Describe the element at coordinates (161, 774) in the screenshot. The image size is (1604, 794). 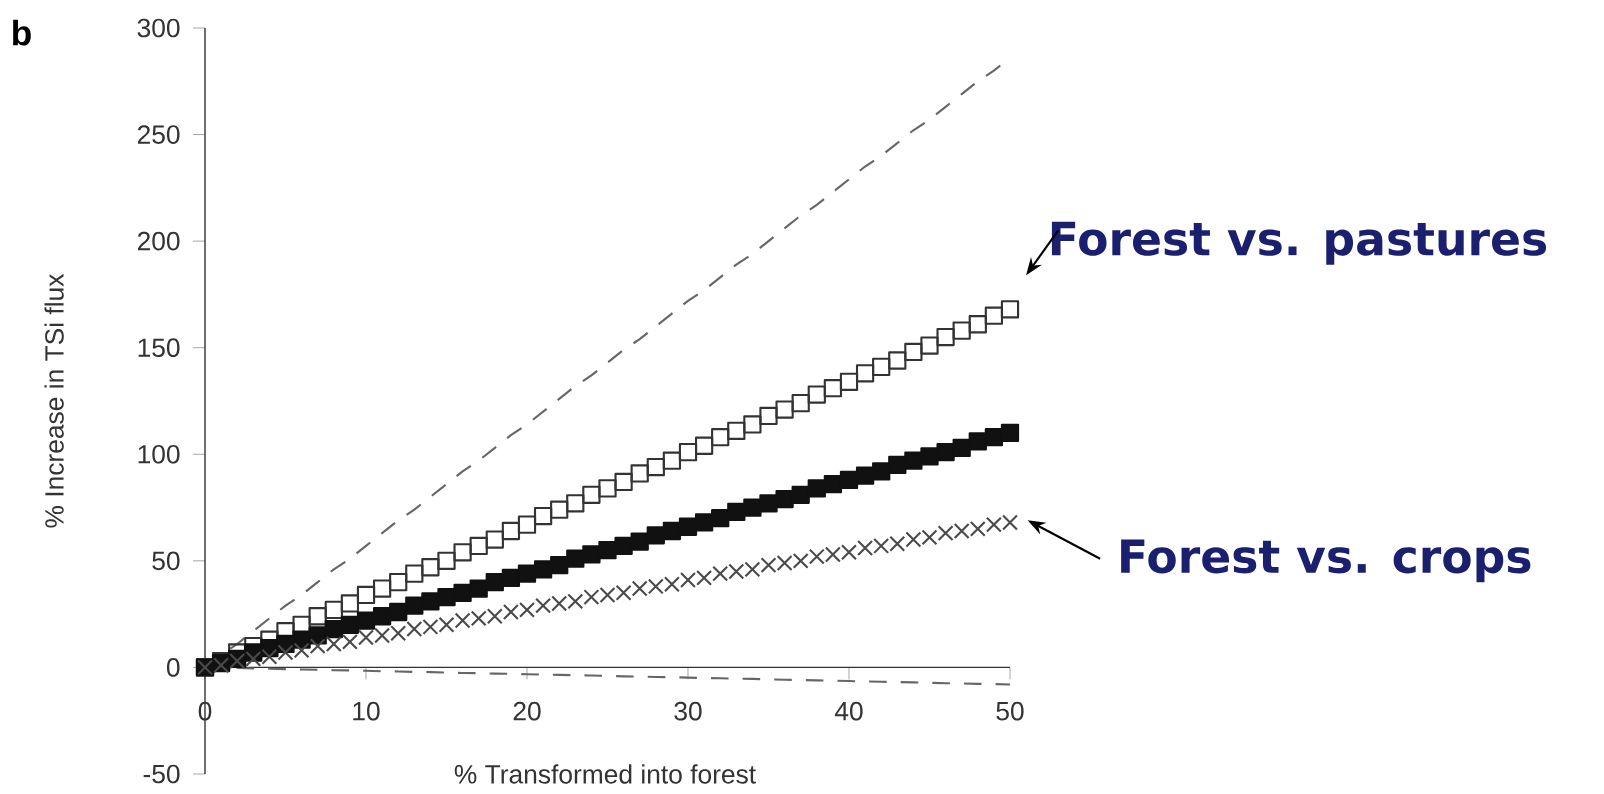
I see `y-tick-label: -50` at that location.